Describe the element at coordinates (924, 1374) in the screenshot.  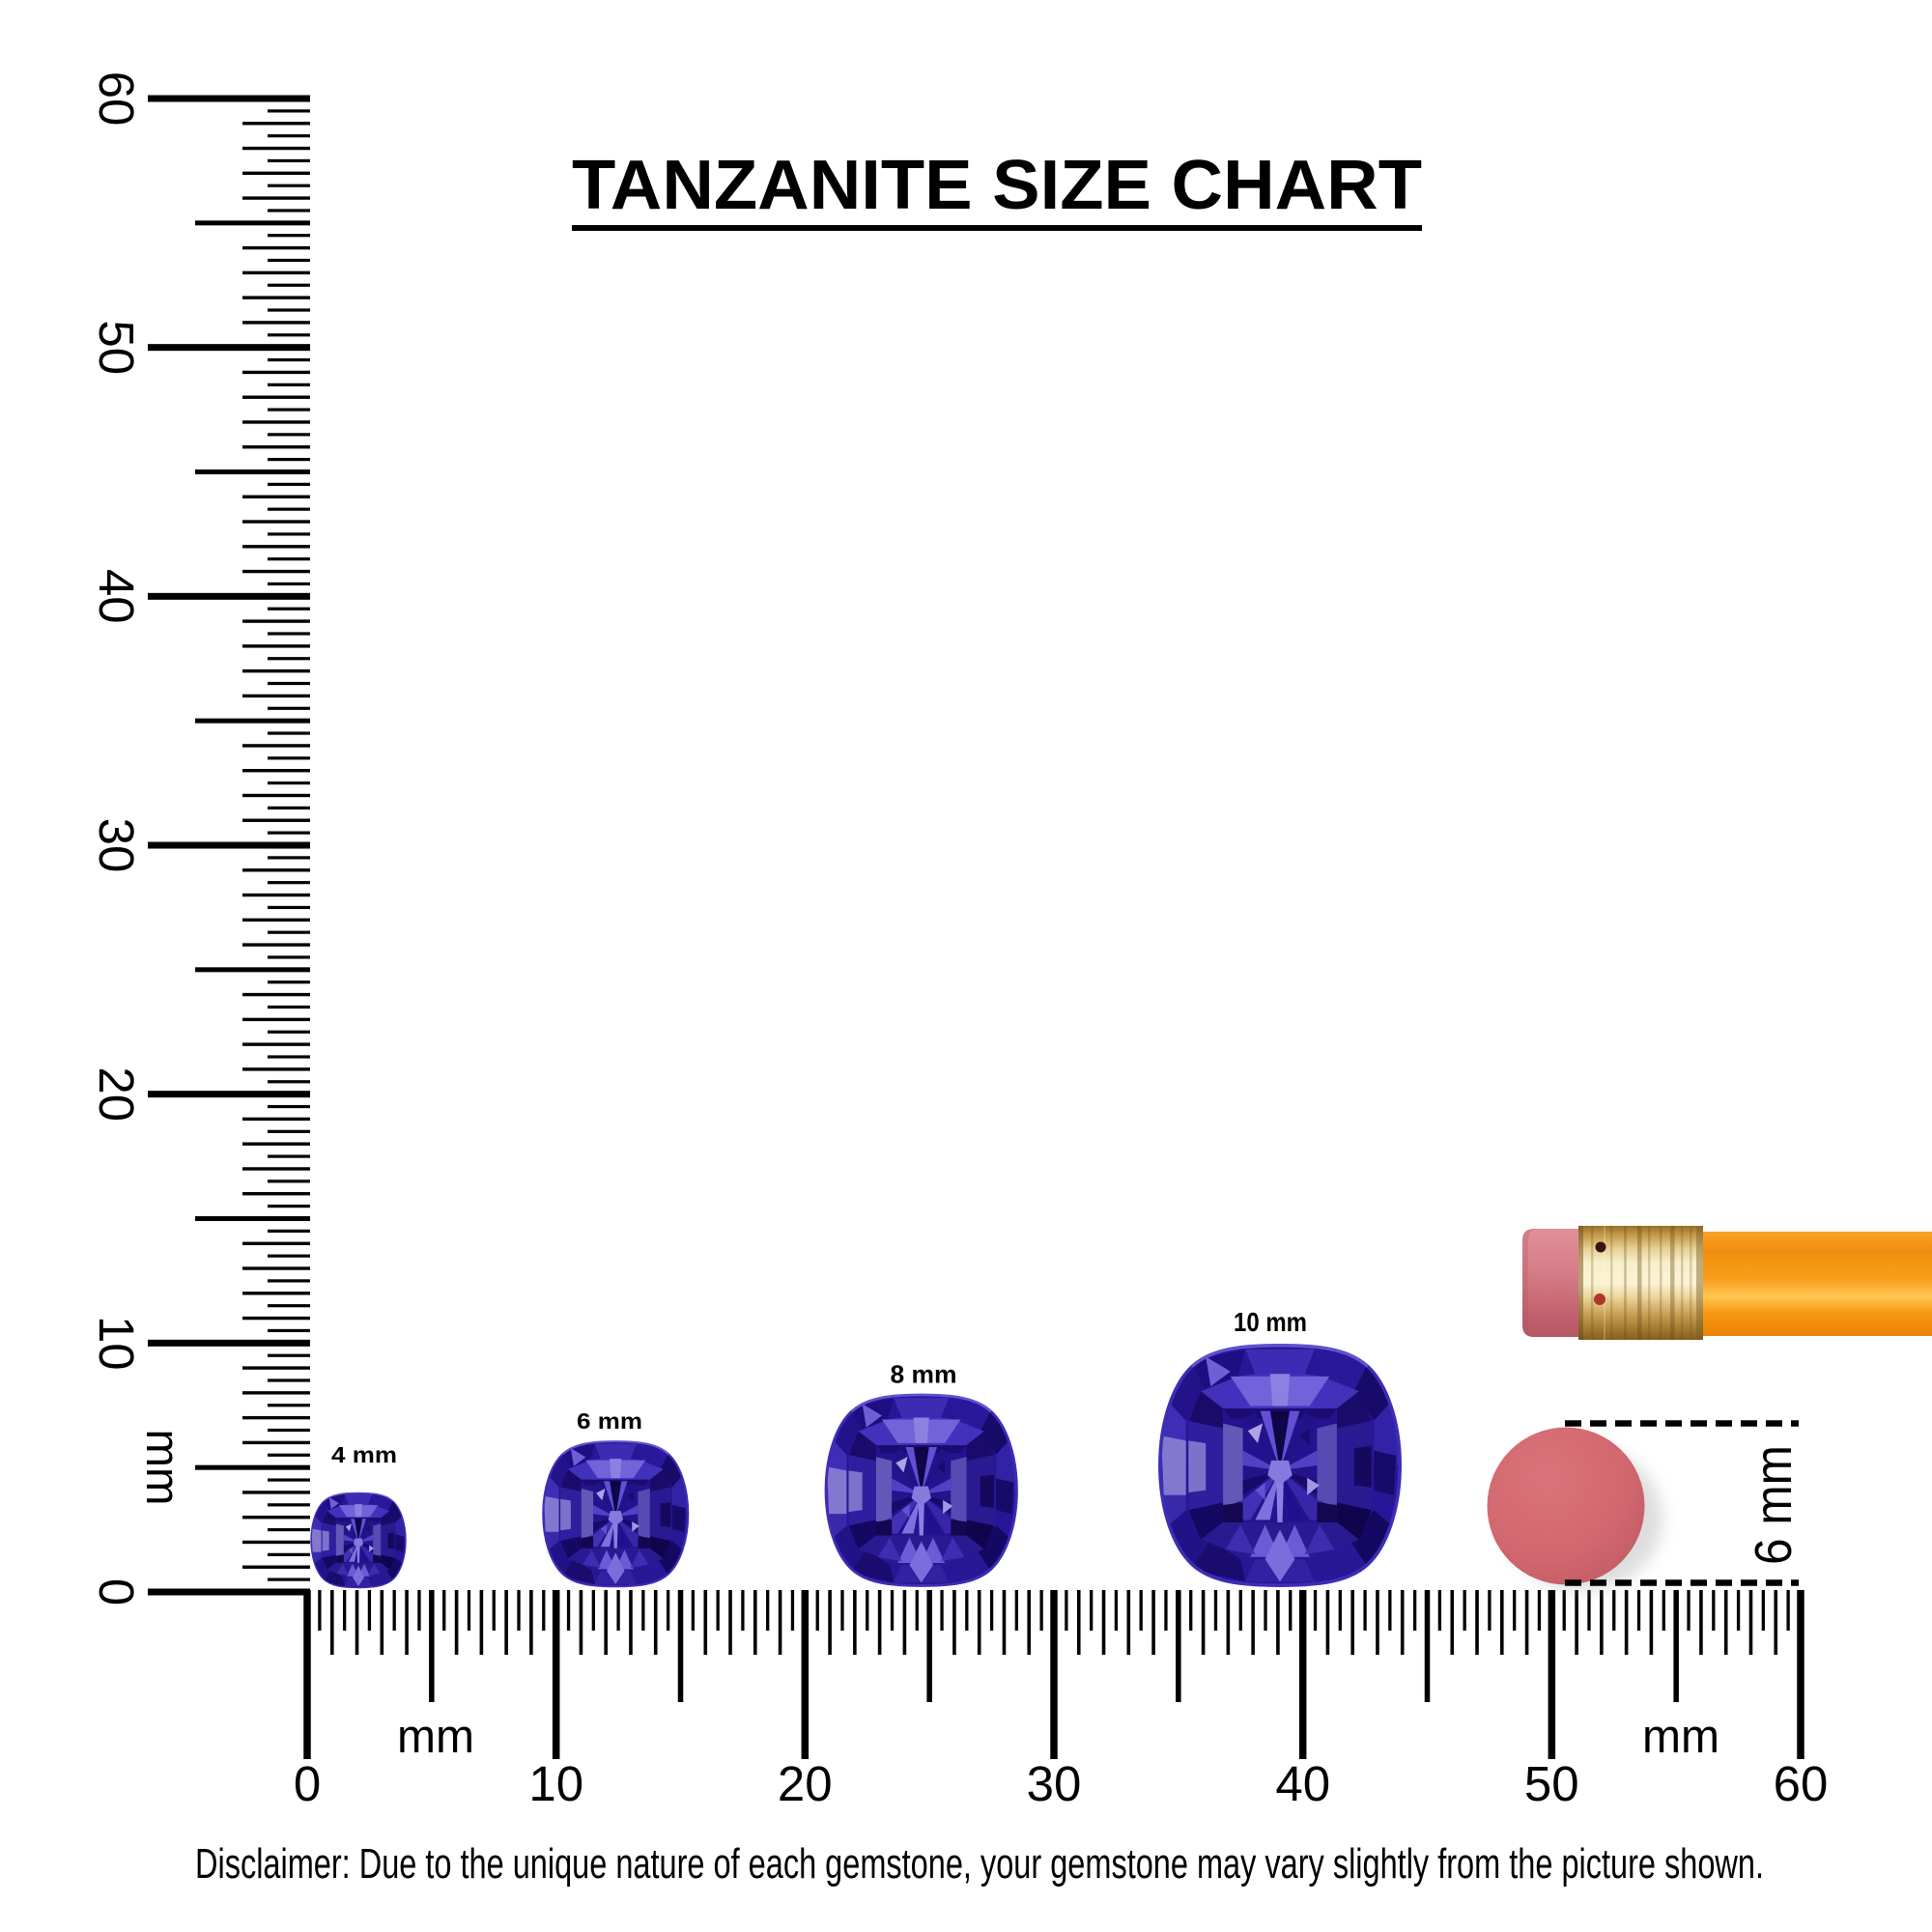
I see `svg-text: 8 mm` at that location.